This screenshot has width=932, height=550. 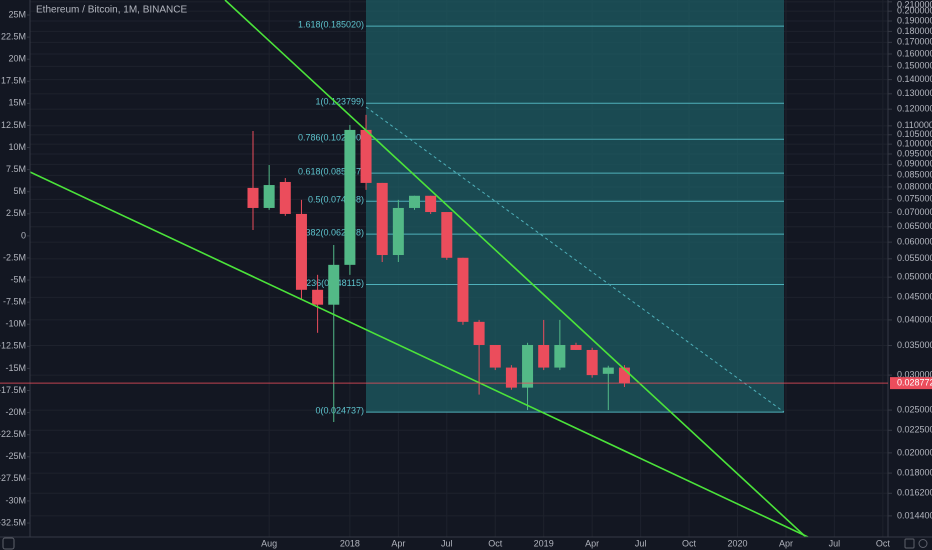 I want to click on y-tick-label: 0.065000, so click(x=914, y=226).